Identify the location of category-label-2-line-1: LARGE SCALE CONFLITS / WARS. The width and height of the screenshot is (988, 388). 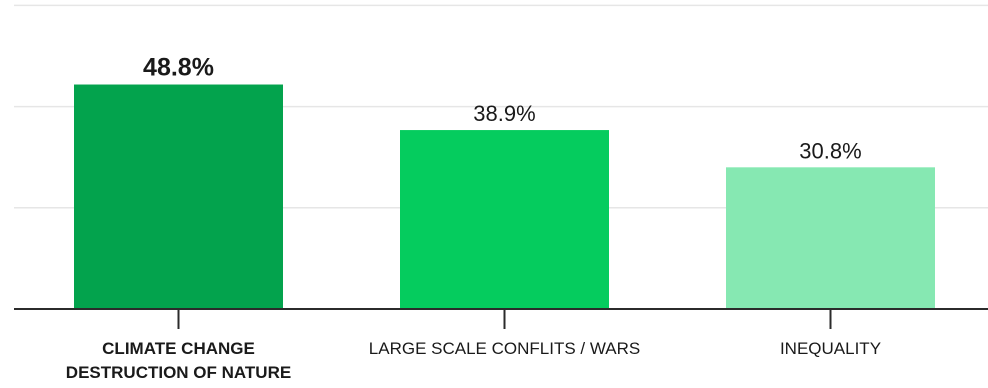
(504, 348).